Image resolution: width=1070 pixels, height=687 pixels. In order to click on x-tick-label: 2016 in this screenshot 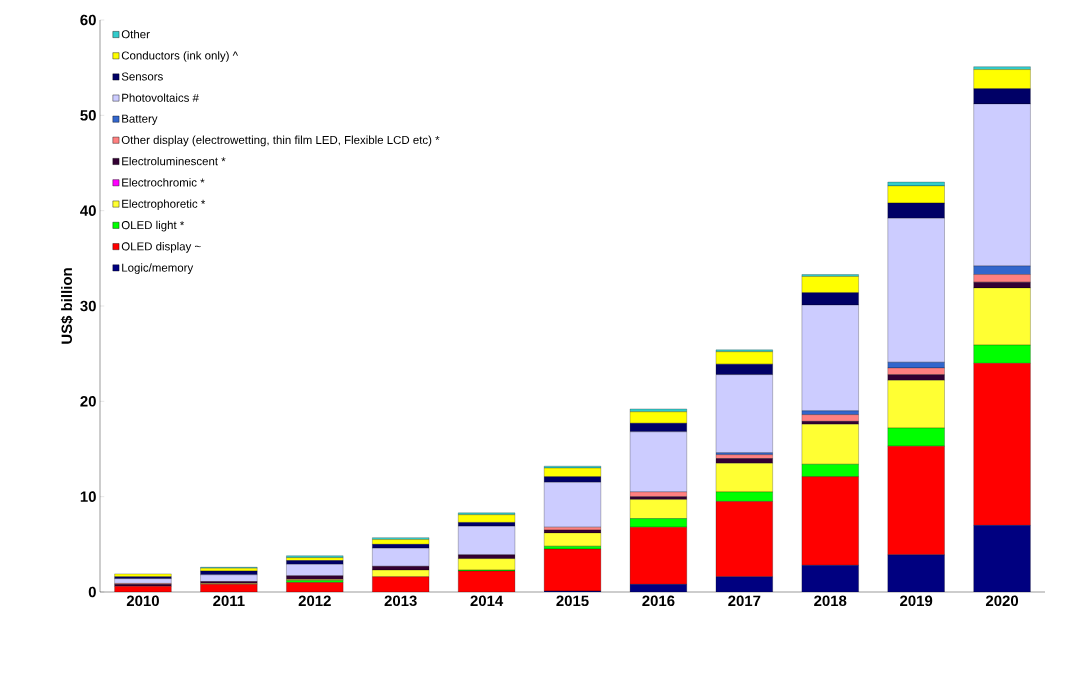, I will do `click(658, 601)`.